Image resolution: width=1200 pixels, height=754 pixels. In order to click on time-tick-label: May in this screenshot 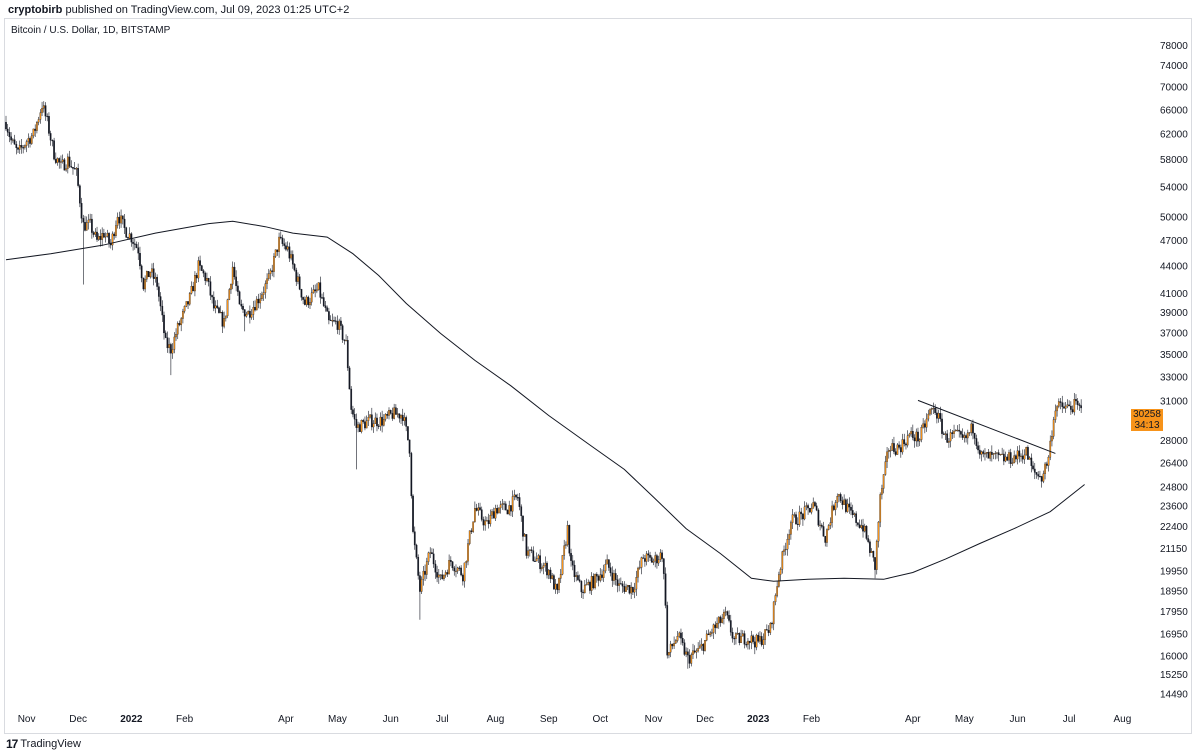, I will do `click(964, 719)`.